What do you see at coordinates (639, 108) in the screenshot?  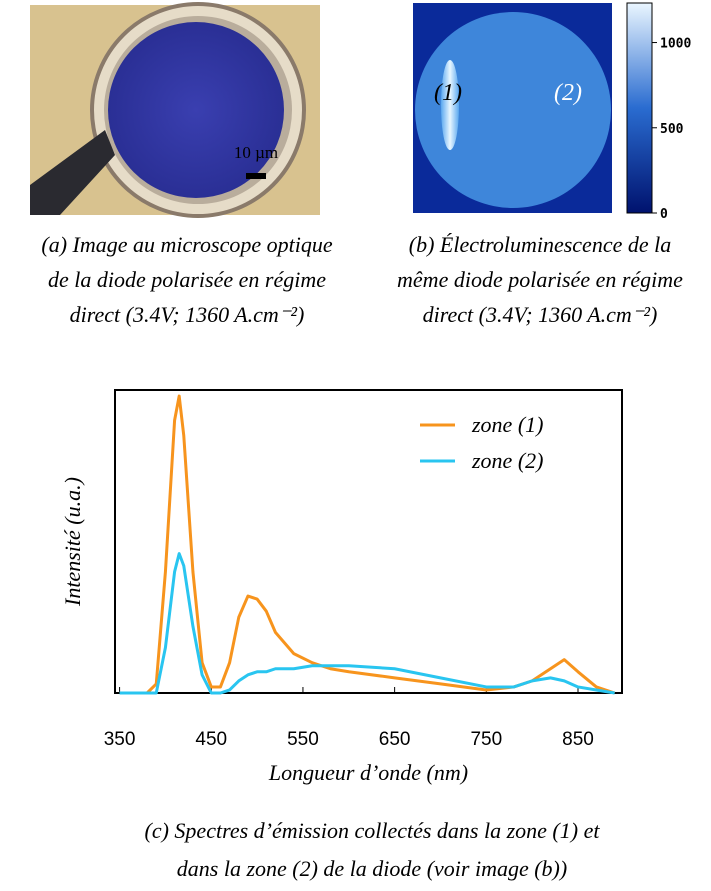 I see `colorbar` at bounding box center [639, 108].